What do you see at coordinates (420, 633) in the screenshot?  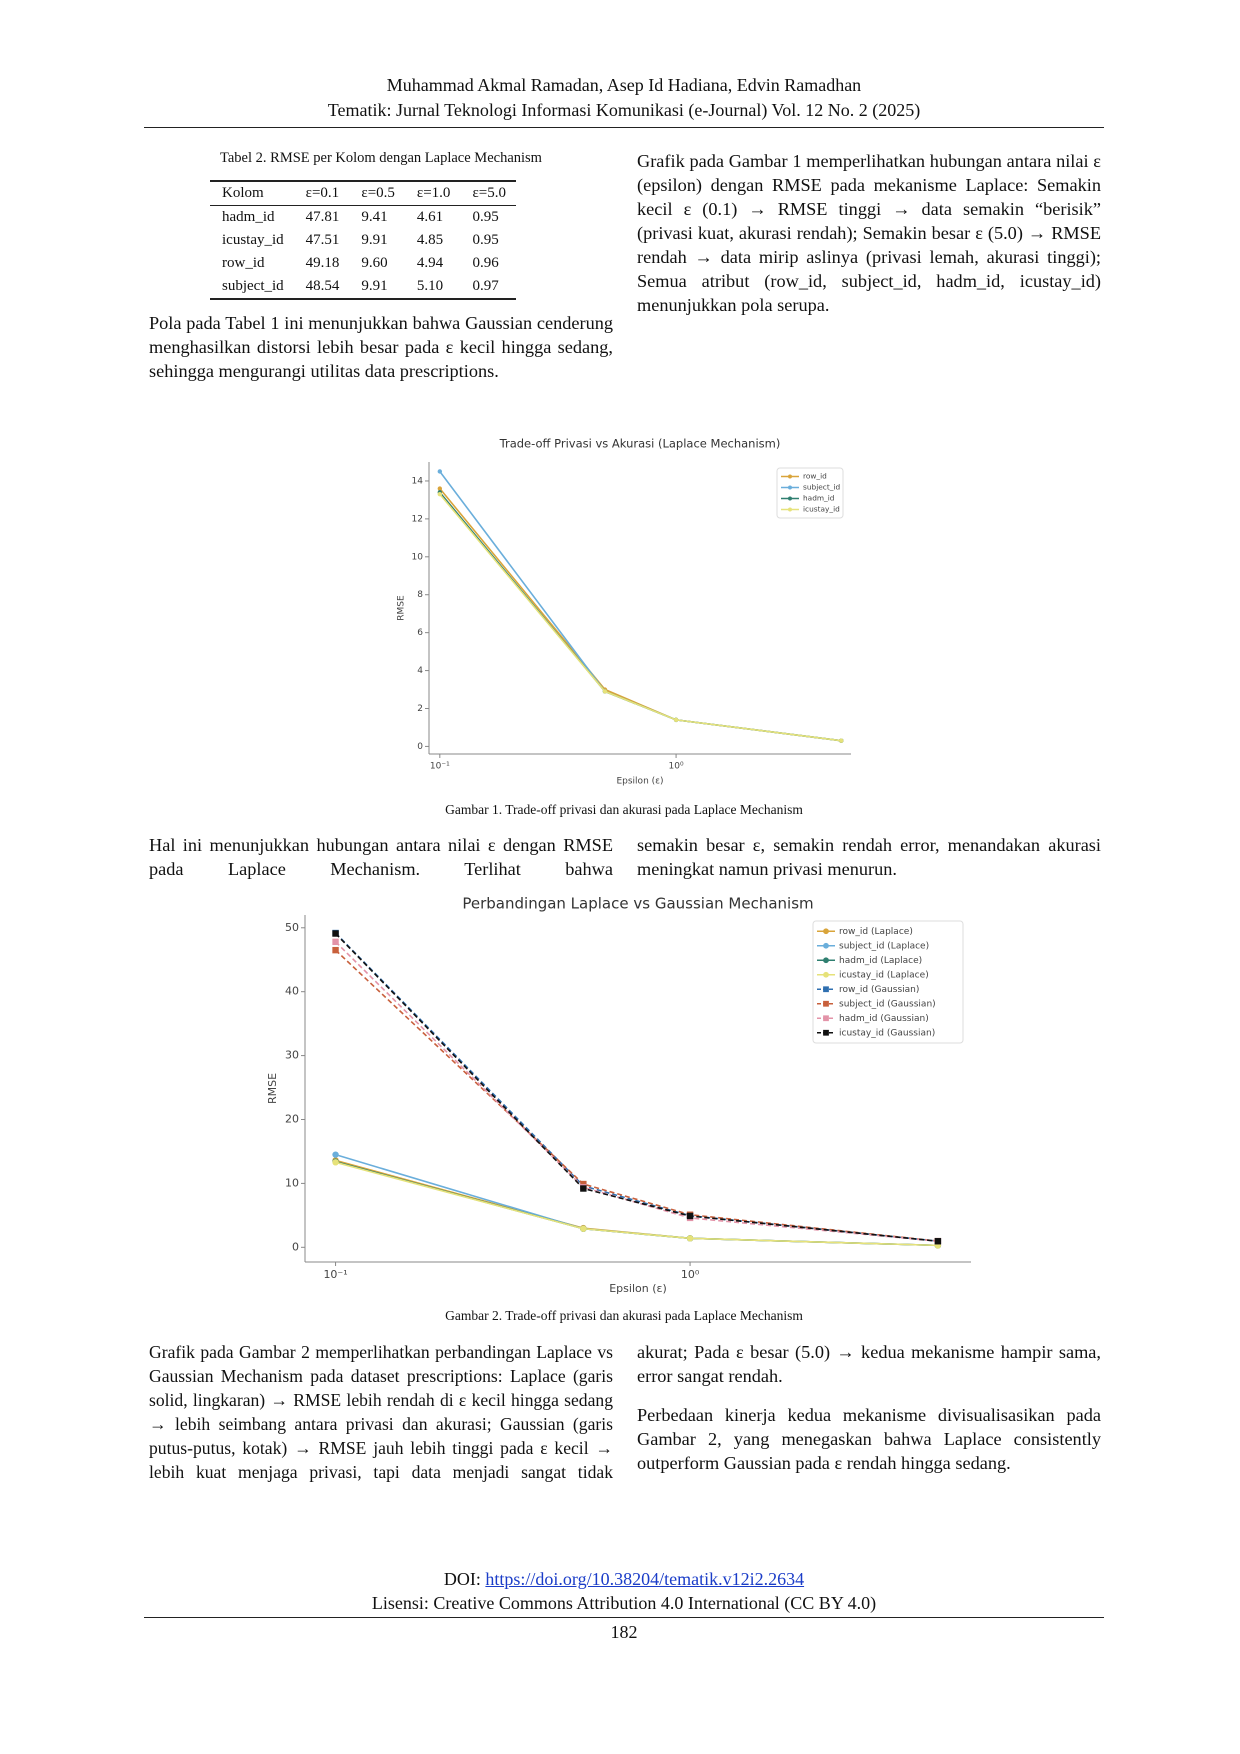 I see `y-tick-label: 6` at bounding box center [420, 633].